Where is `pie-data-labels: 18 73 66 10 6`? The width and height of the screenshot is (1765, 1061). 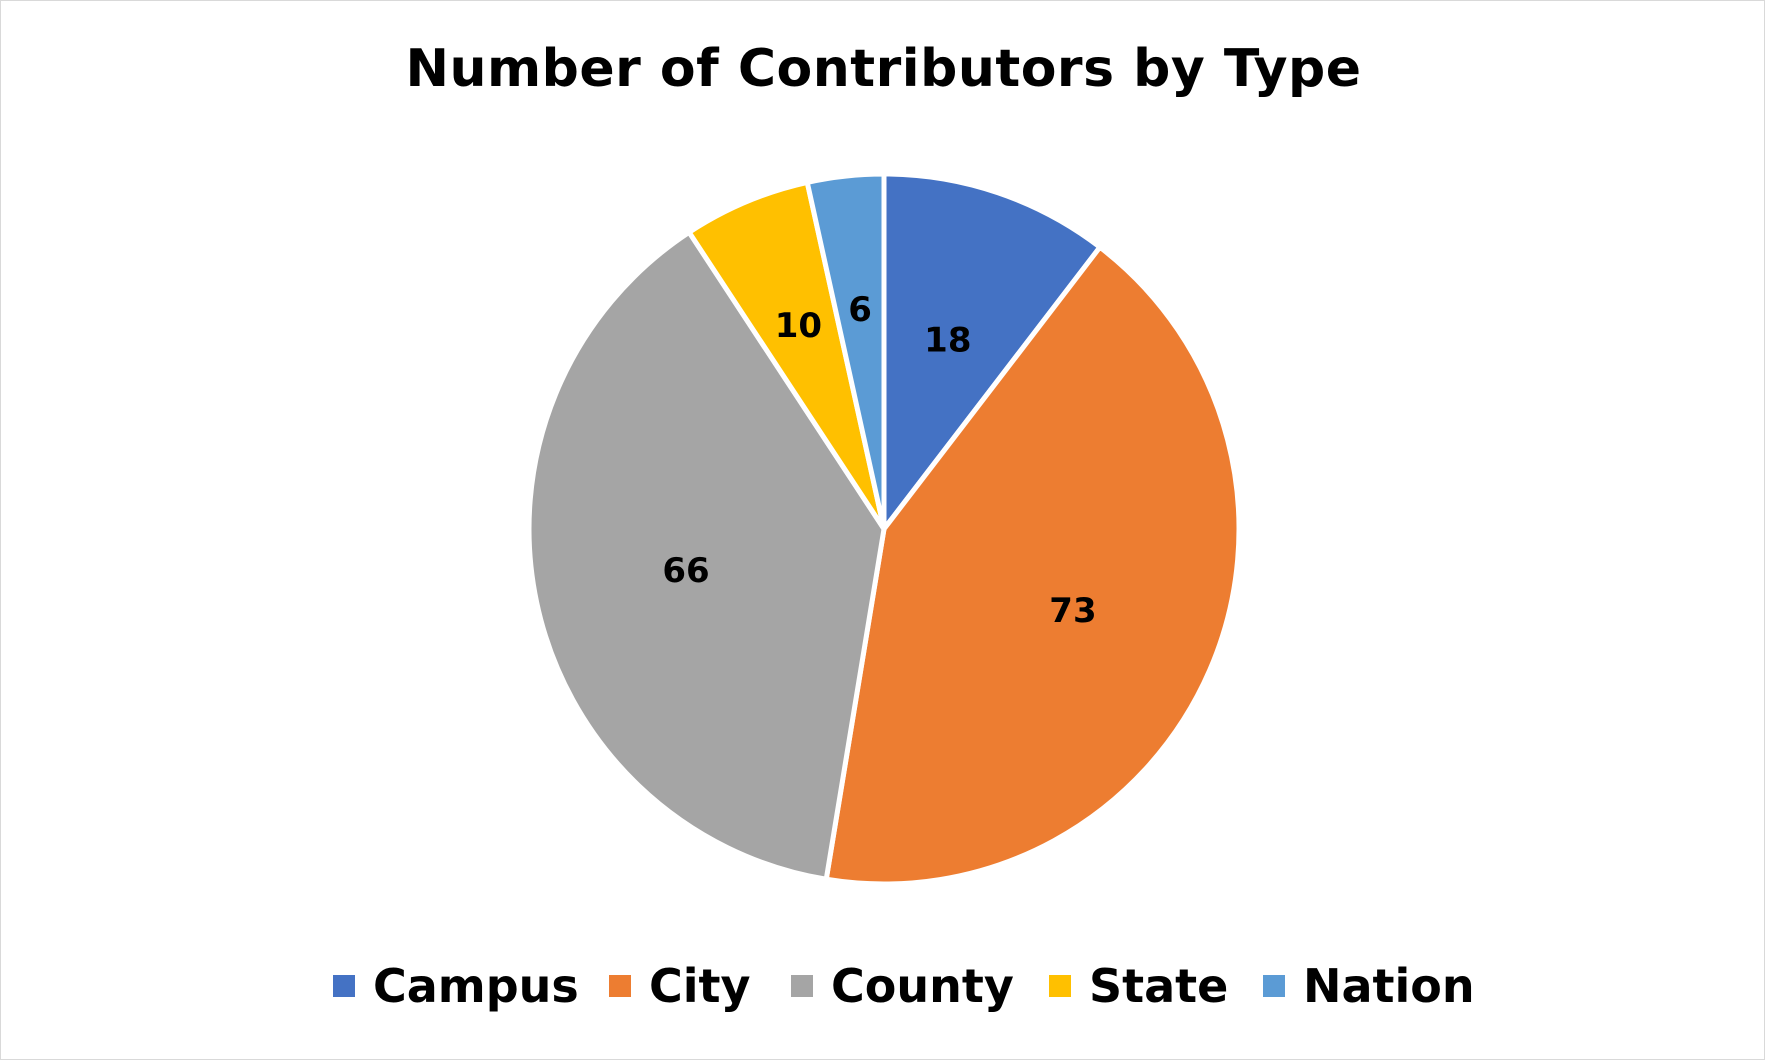
pie-data-labels: 18 73 66 10 6 is located at coordinates (879, 460).